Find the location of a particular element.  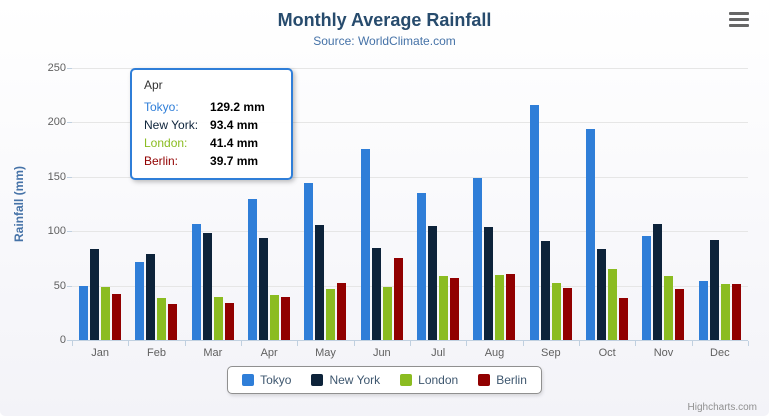

bar-berlin-sep is located at coordinates (567, 314).